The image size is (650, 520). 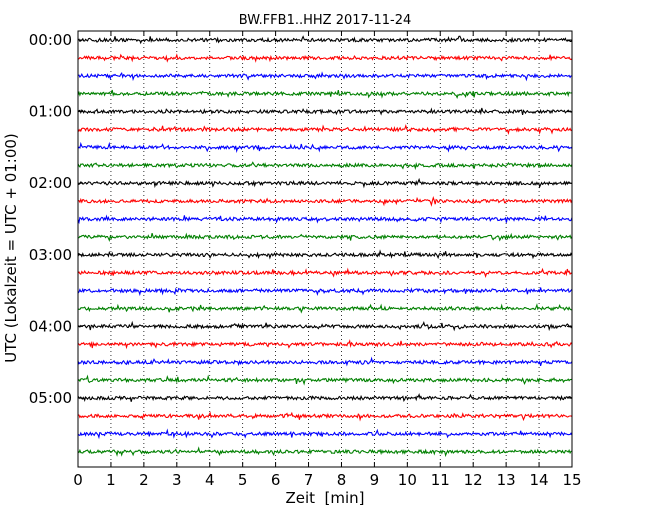 I want to click on x-axis-label: Zeit [min], so click(x=324, y=498).